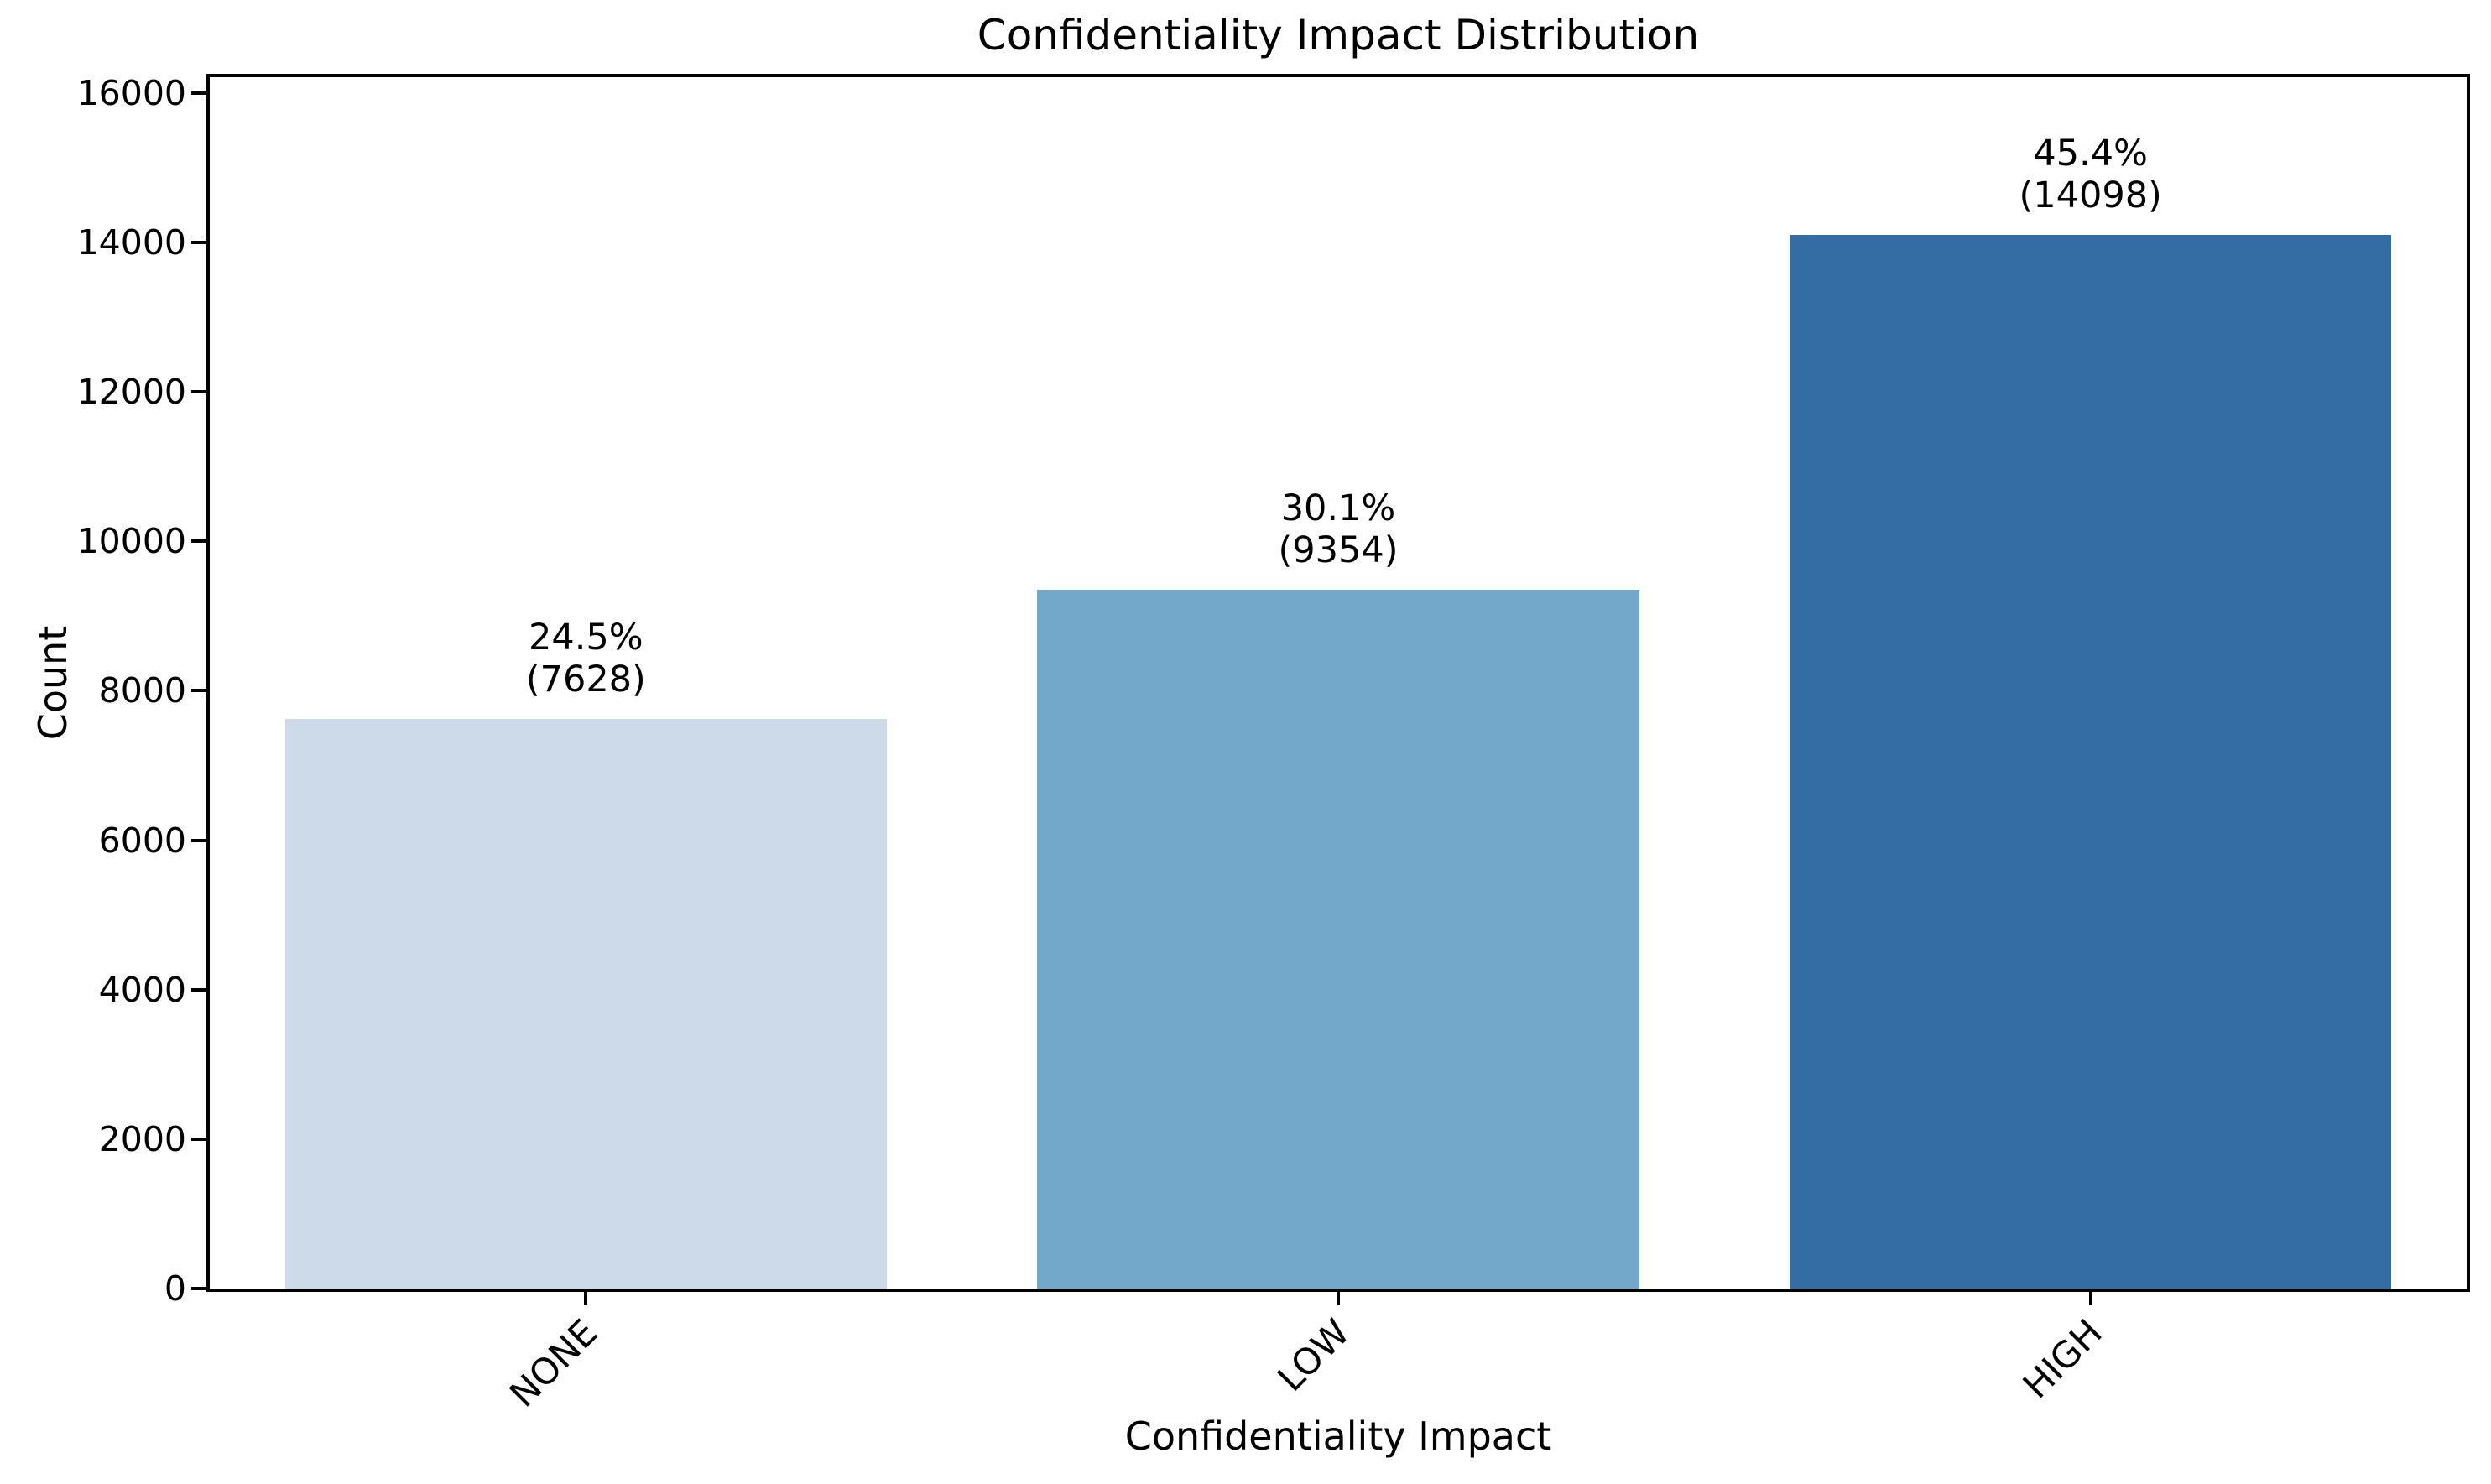  What do you see at coordinates (131, 242) in the screenshot?
I see `y-tick-label: 14000` at bounding box center [131, 242].